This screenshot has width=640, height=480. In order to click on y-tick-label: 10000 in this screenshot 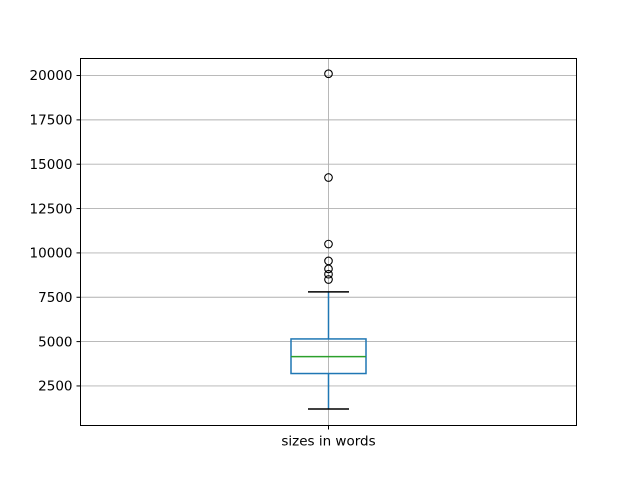, I will do `click(51, 254)`.